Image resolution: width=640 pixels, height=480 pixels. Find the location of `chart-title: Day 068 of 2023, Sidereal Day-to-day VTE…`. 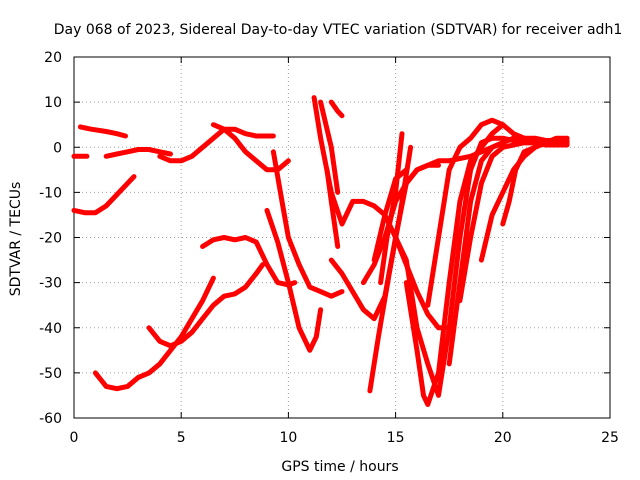

chart-title: Day 068 of 2023, Sidereal Day-to-day VTE… is located at coordinates (338, 30).